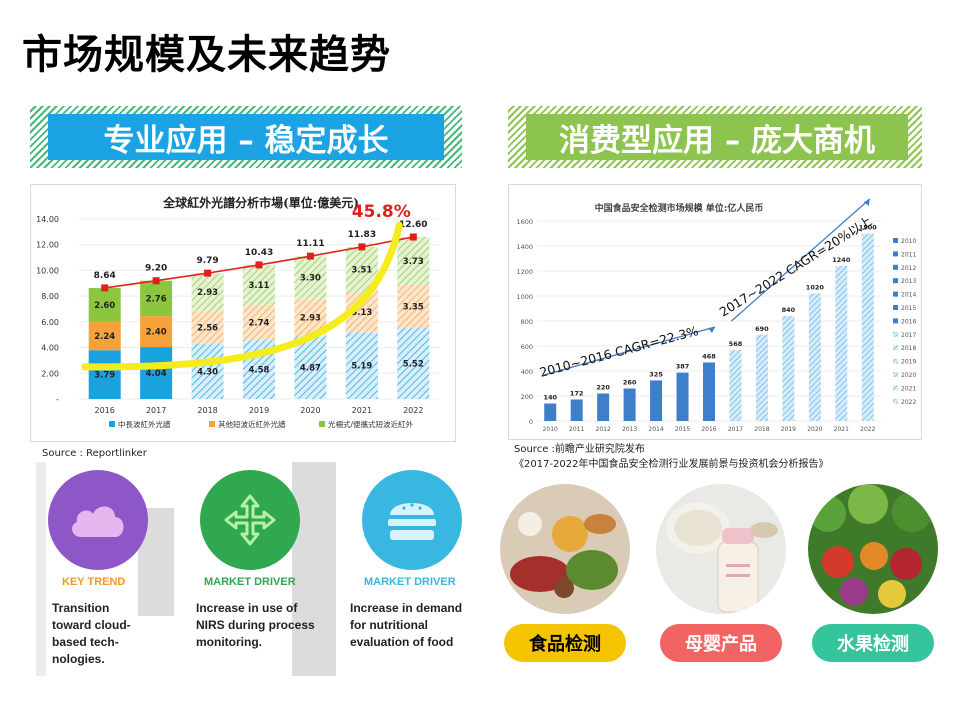  I want to click on chart1-value-label: 4.30, so click(207, 372).